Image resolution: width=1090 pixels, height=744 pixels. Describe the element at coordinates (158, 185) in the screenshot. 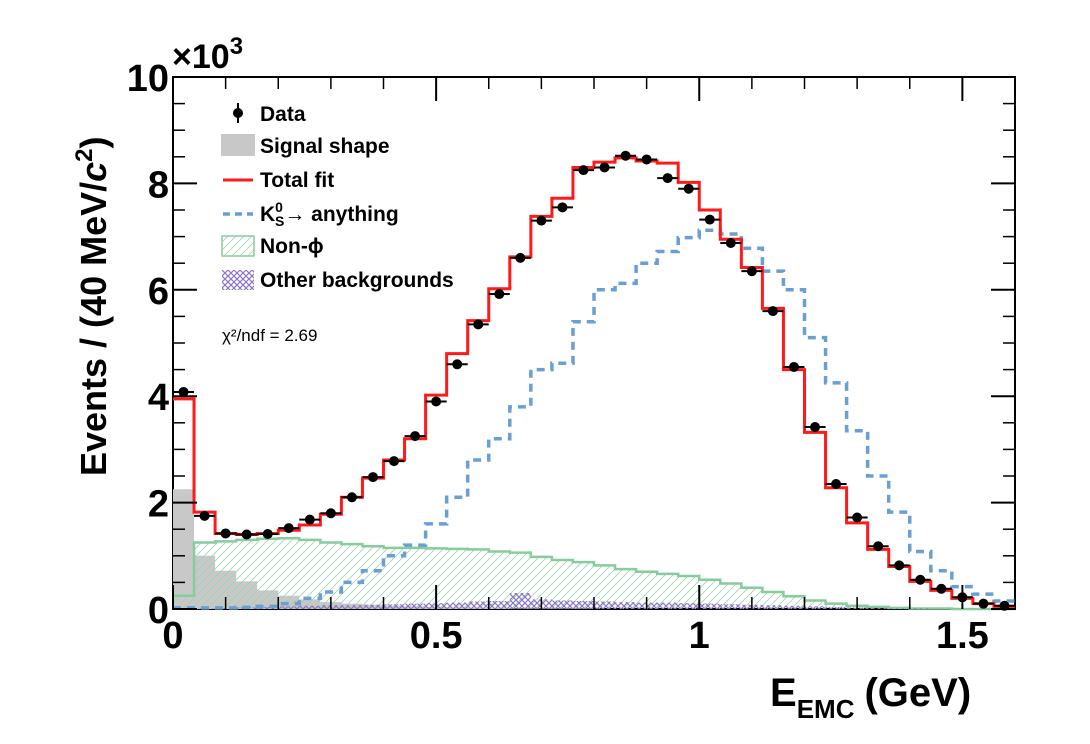

I see `y-tick-label: 8` at that location.